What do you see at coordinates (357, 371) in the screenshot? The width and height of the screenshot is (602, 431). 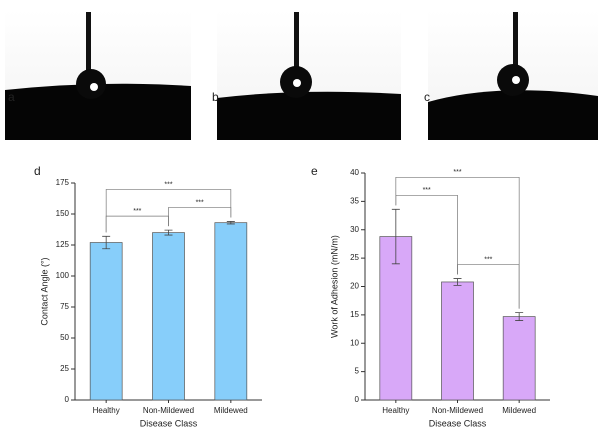 I see `y-tick-label: 5` at bounding box center [357, 371].